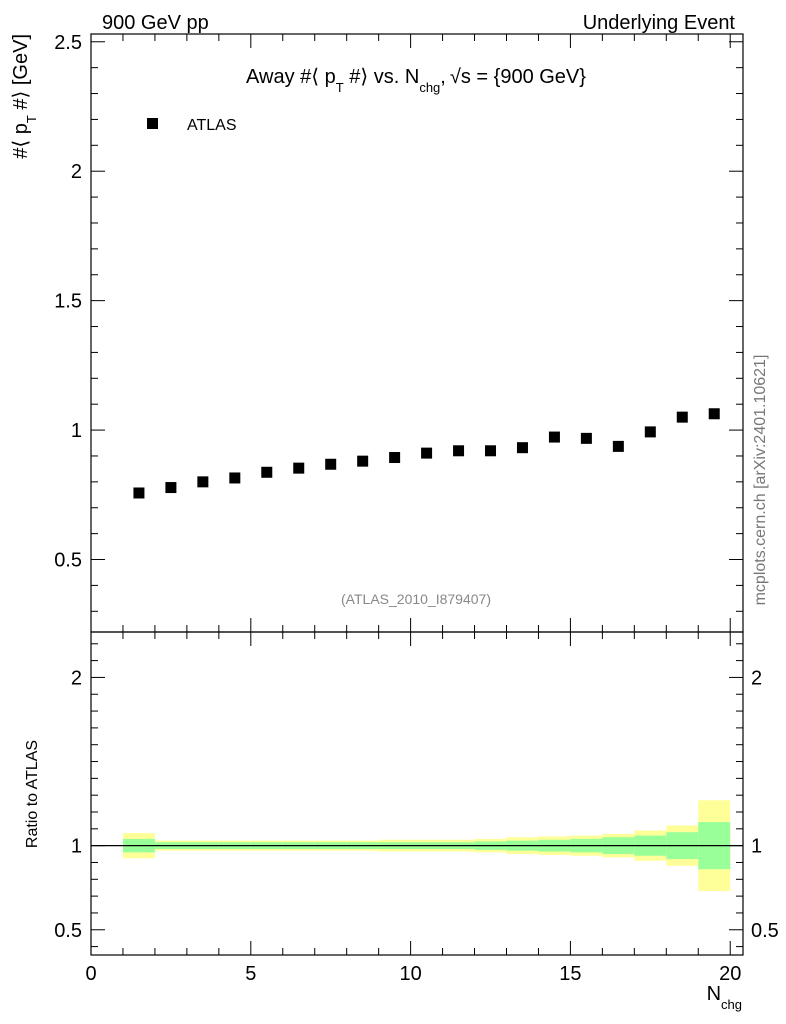 This screenshot has width=786, height=1024. Describe the element at coordinates (24, 96) in the screenshot. I see `main-y-axis-label: #⟨ pT #⟩ [GeV]` at that location.